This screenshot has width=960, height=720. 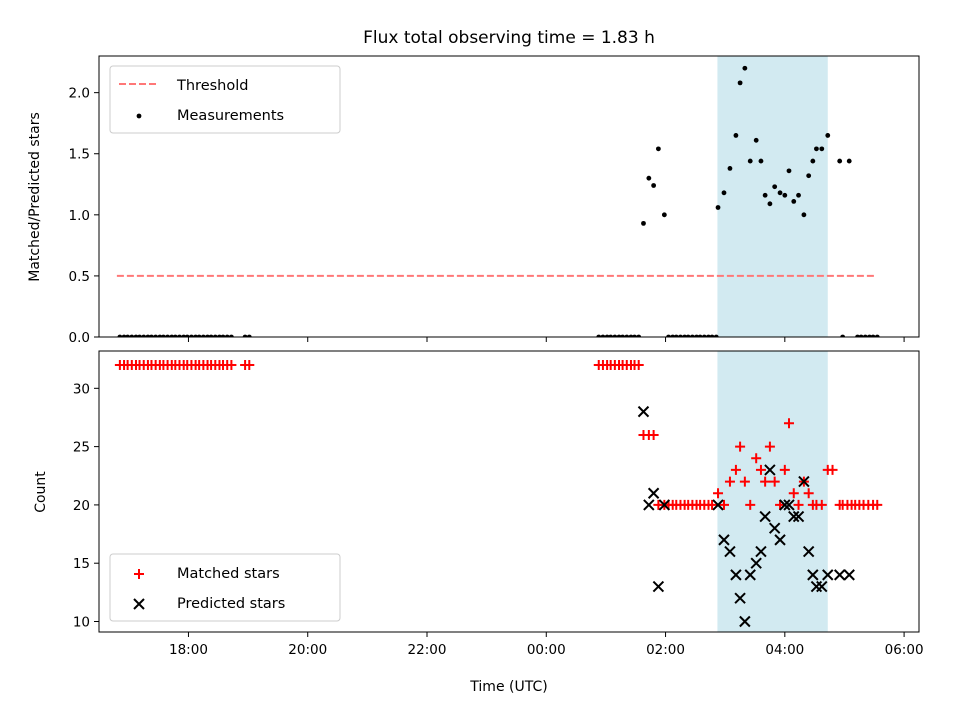 What do you see at coordinates (307, 650) in the screenshot?
I see `x-tick-label: 20:00` at bounding box center [307, 650].